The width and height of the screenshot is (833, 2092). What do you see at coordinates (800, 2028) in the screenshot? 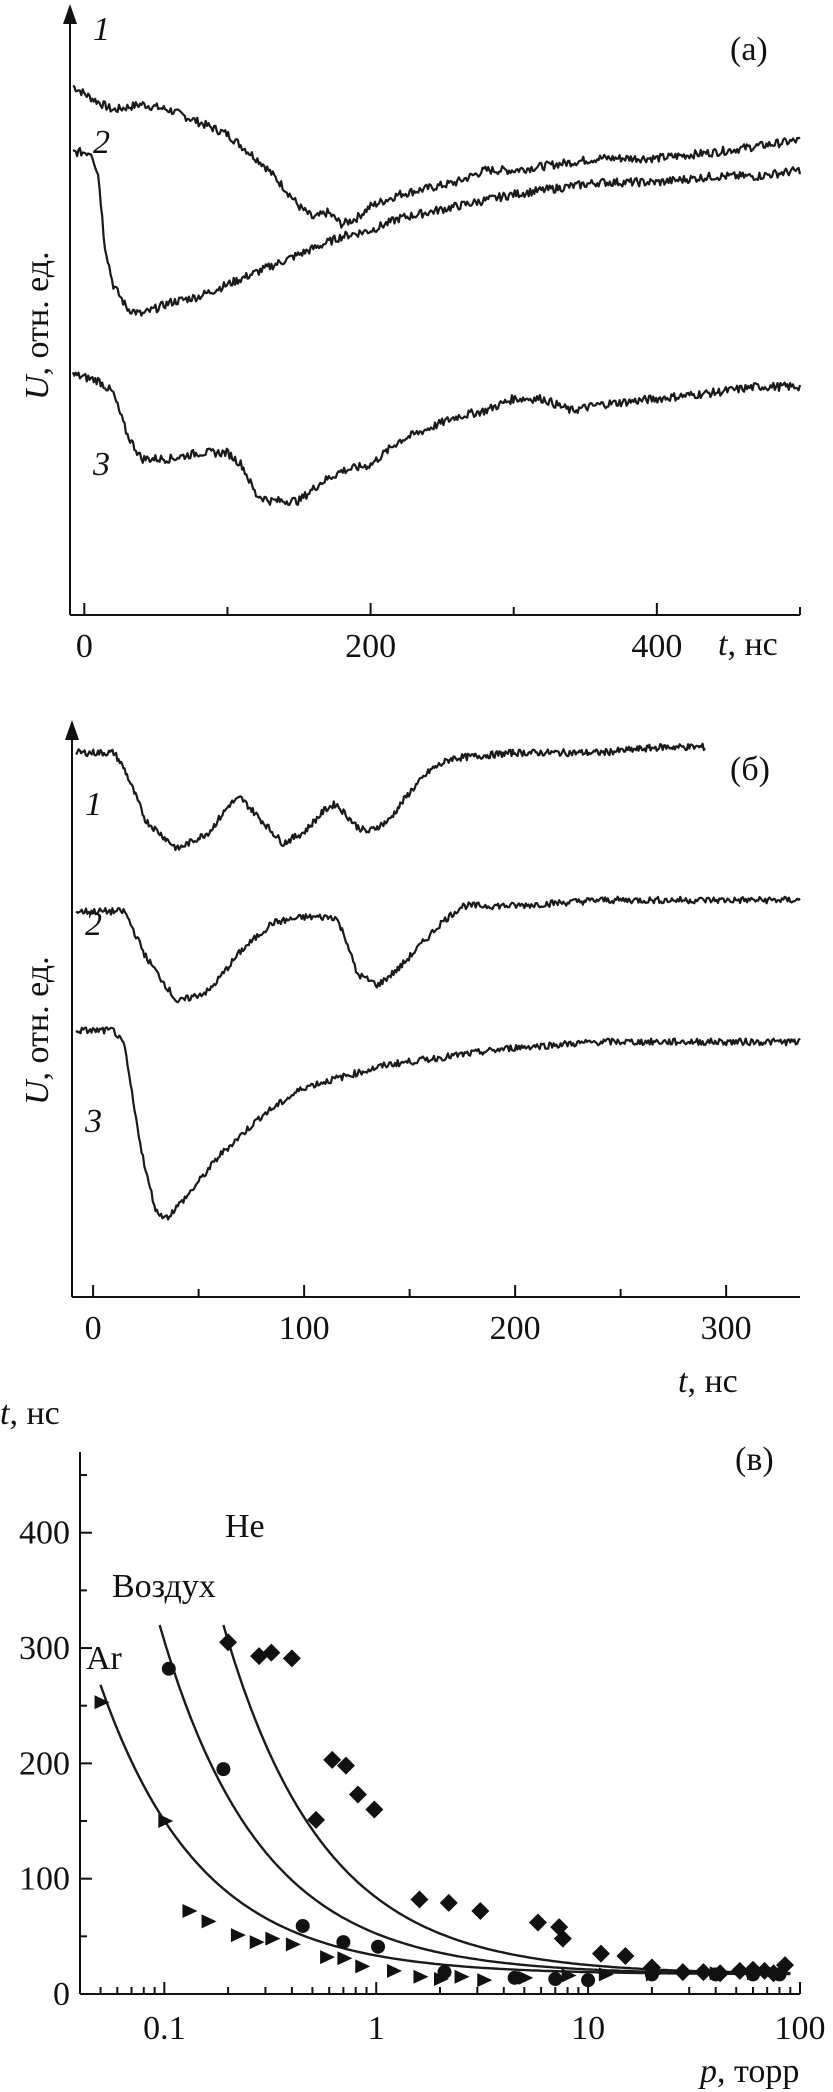
I see `x-tick-label-100-c: 100` at bounding box center [800, 2028].